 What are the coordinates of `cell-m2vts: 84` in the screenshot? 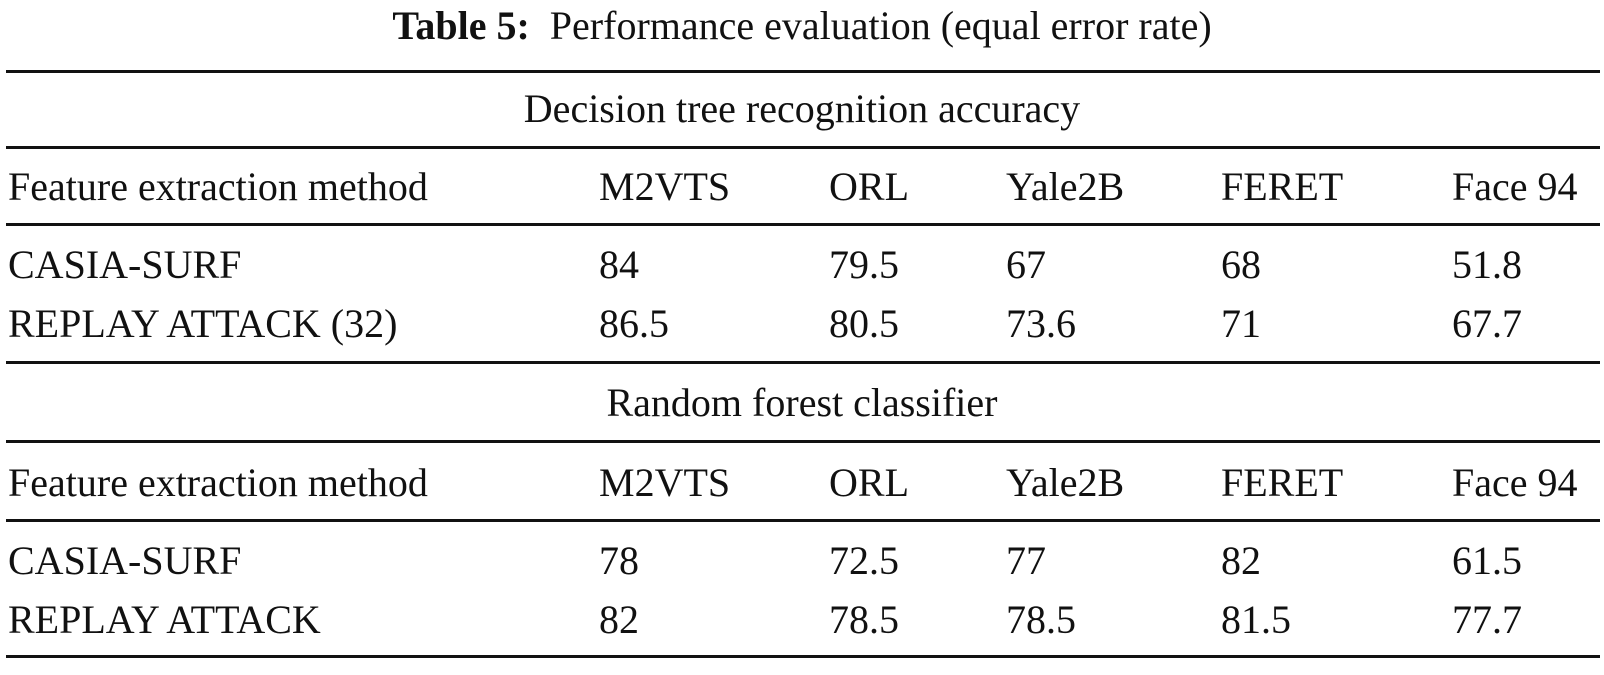 It's located at (619, 264).